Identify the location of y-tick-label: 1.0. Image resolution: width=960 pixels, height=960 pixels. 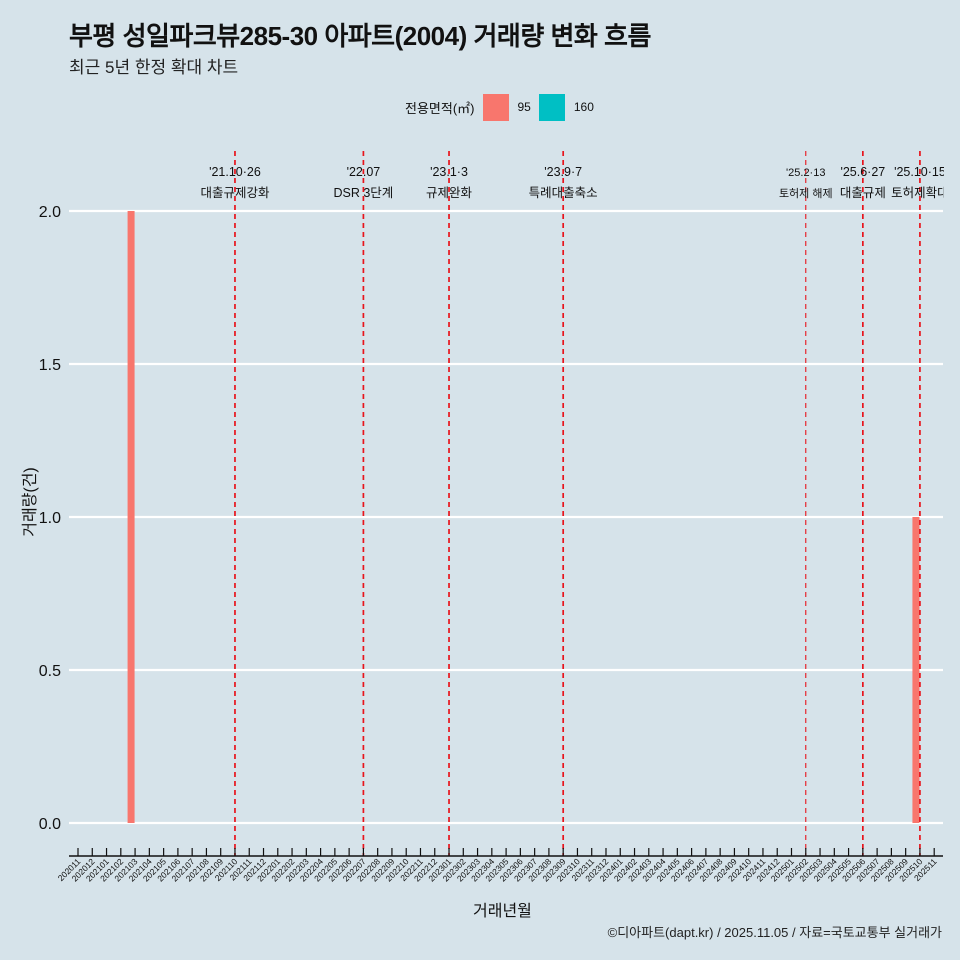
(50, 518).